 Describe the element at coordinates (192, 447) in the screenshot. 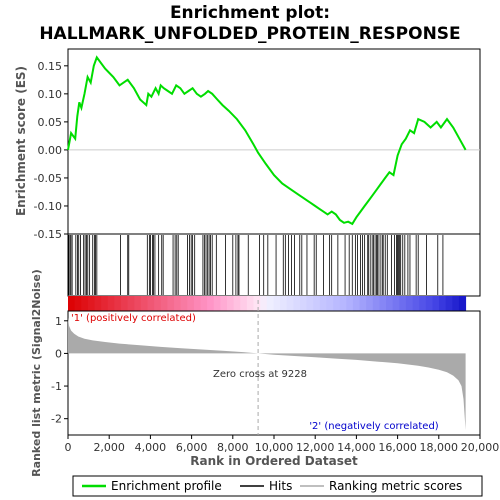

I see `x-tick-label: 6,000` at that location.